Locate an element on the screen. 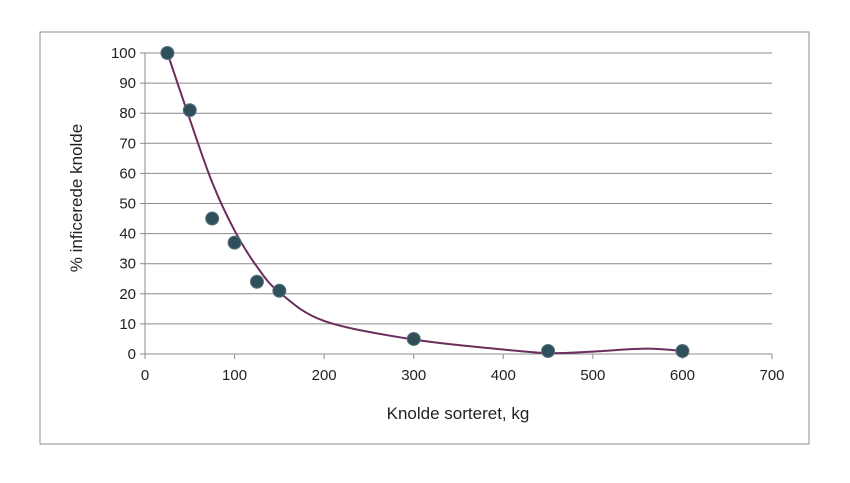 The height and width of the screenshot is (483, 850). y-tick-label-70: 70 is located at coordinates (127, 143).